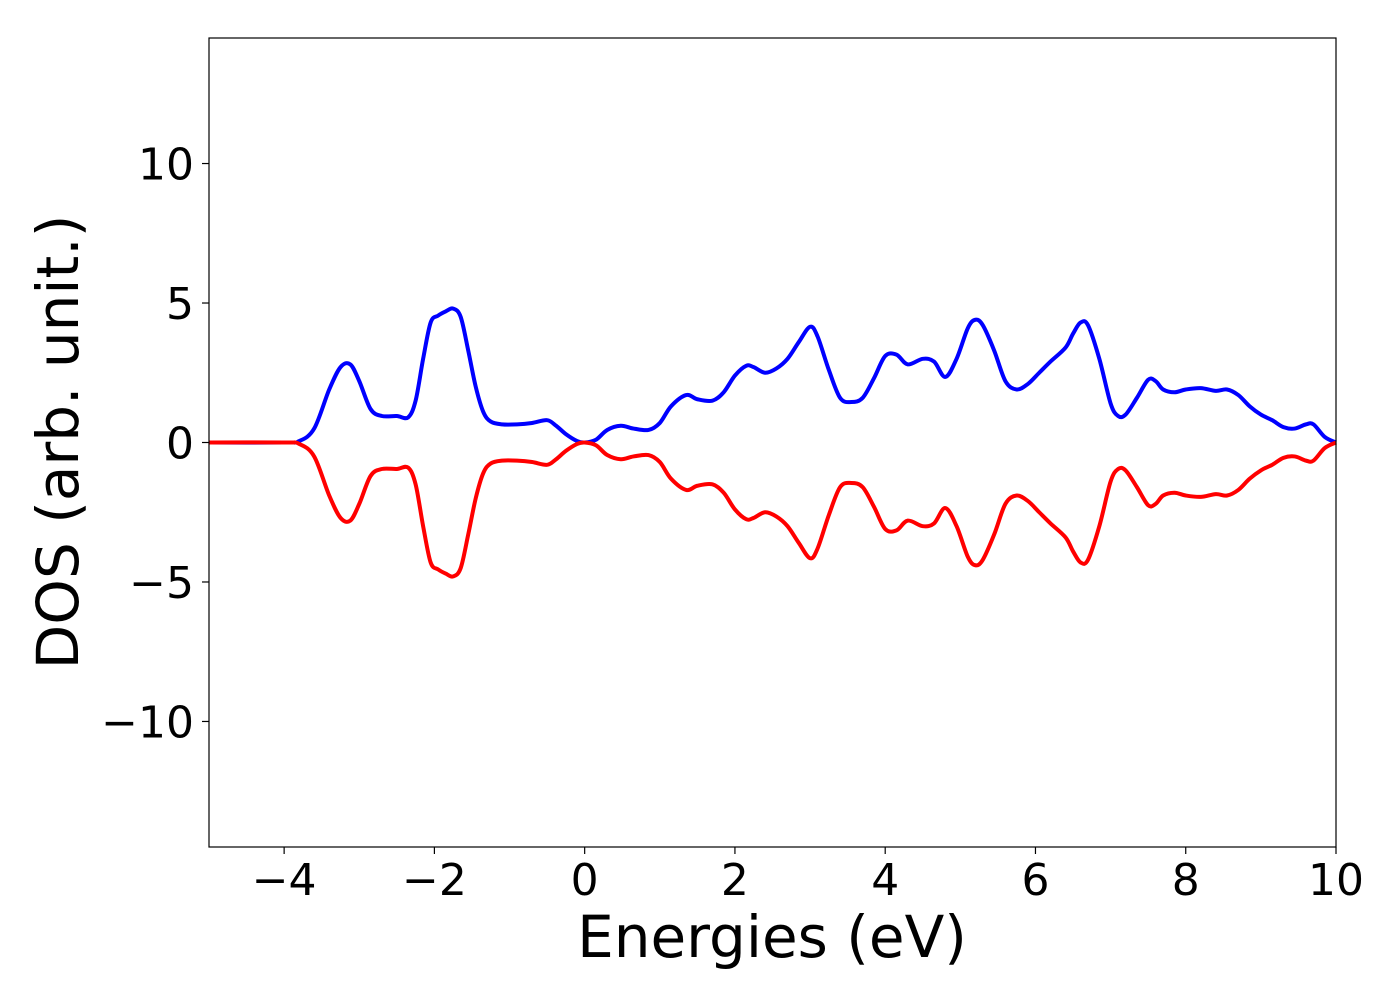 This screenshot has width=1400, height=1005. What do you see at coordinates (885, 880) in the screenshot?
I see `x-tick-label: 4` at bounding box center [885, 880].